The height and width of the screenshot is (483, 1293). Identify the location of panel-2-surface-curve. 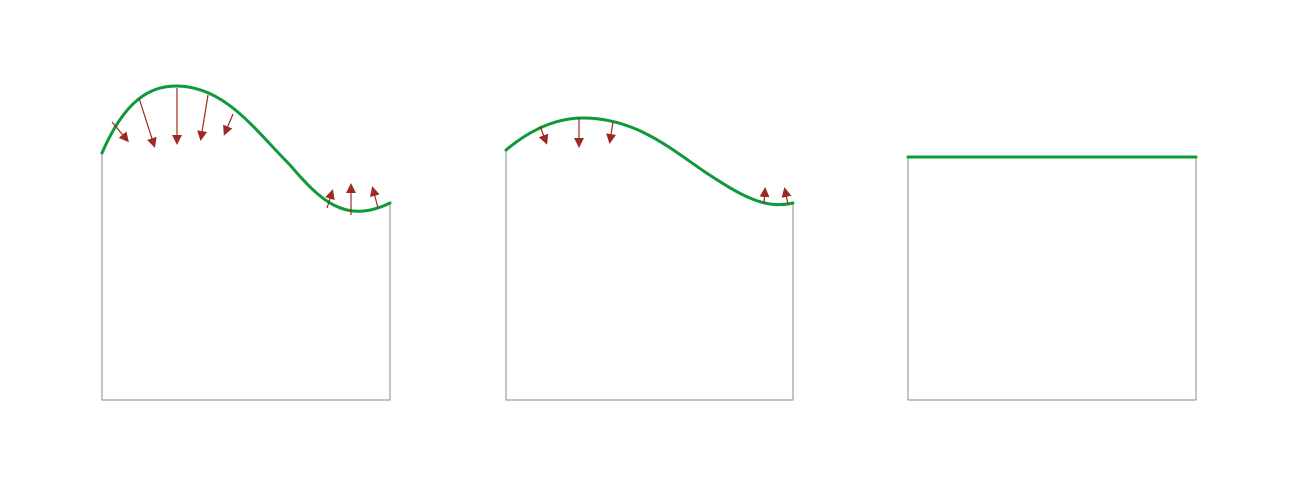
(649, 161).